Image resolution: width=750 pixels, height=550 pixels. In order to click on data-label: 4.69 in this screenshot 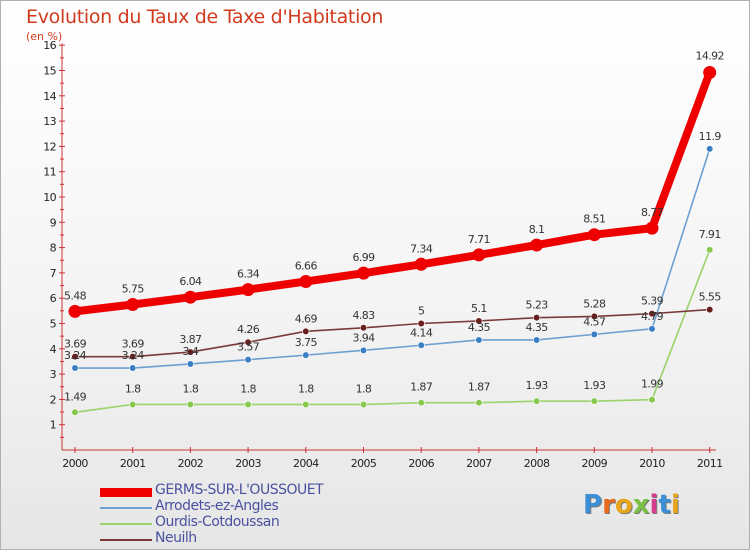, I will do `click(306, 318)`.